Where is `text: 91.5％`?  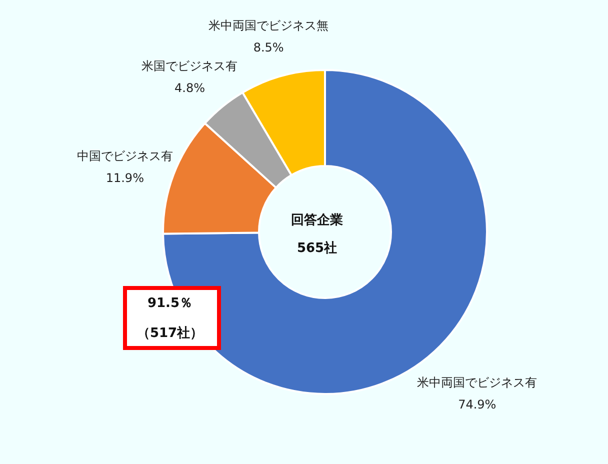
text: 91.5％ is located at coordinates (170, 303).